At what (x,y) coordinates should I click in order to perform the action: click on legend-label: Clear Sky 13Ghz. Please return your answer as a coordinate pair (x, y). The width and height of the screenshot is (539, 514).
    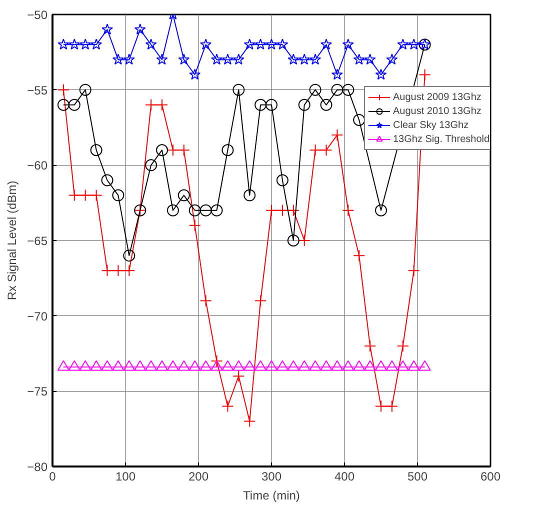
    Looking at the image, I should click on (431, 125).